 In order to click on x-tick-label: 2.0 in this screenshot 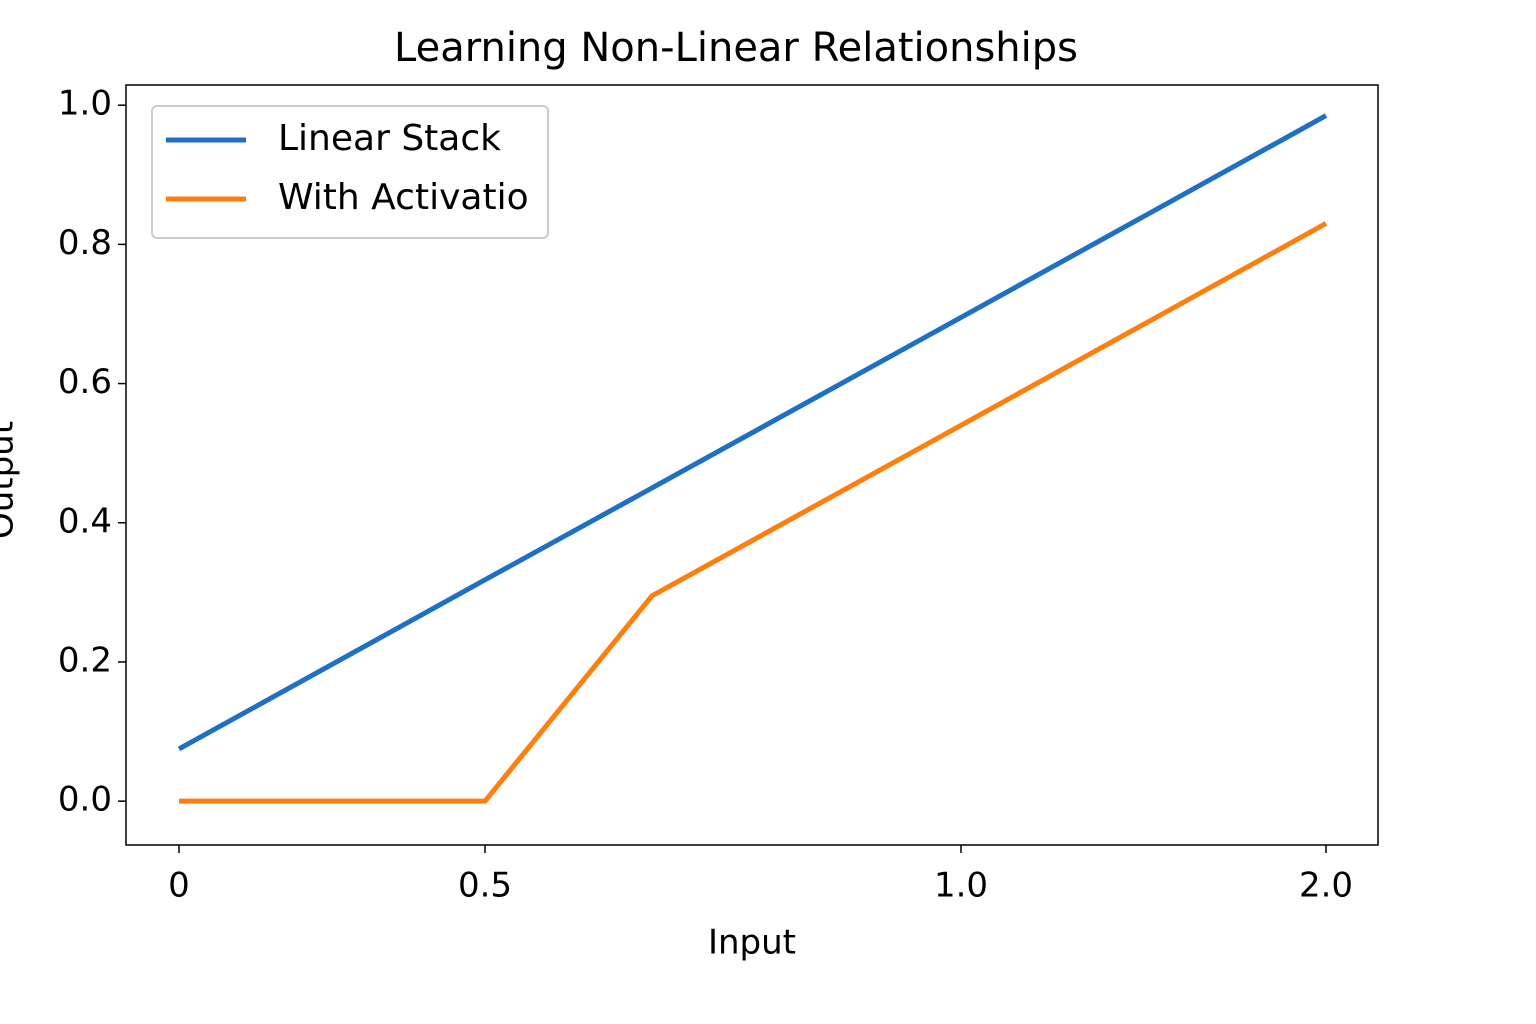, I will do `click(1326, 886)`.